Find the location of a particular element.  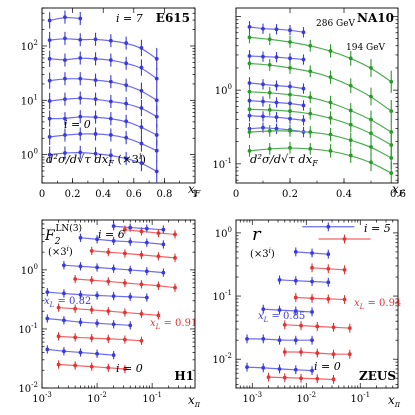

h1-scale-end: ) is located at coordinates (71, 252).